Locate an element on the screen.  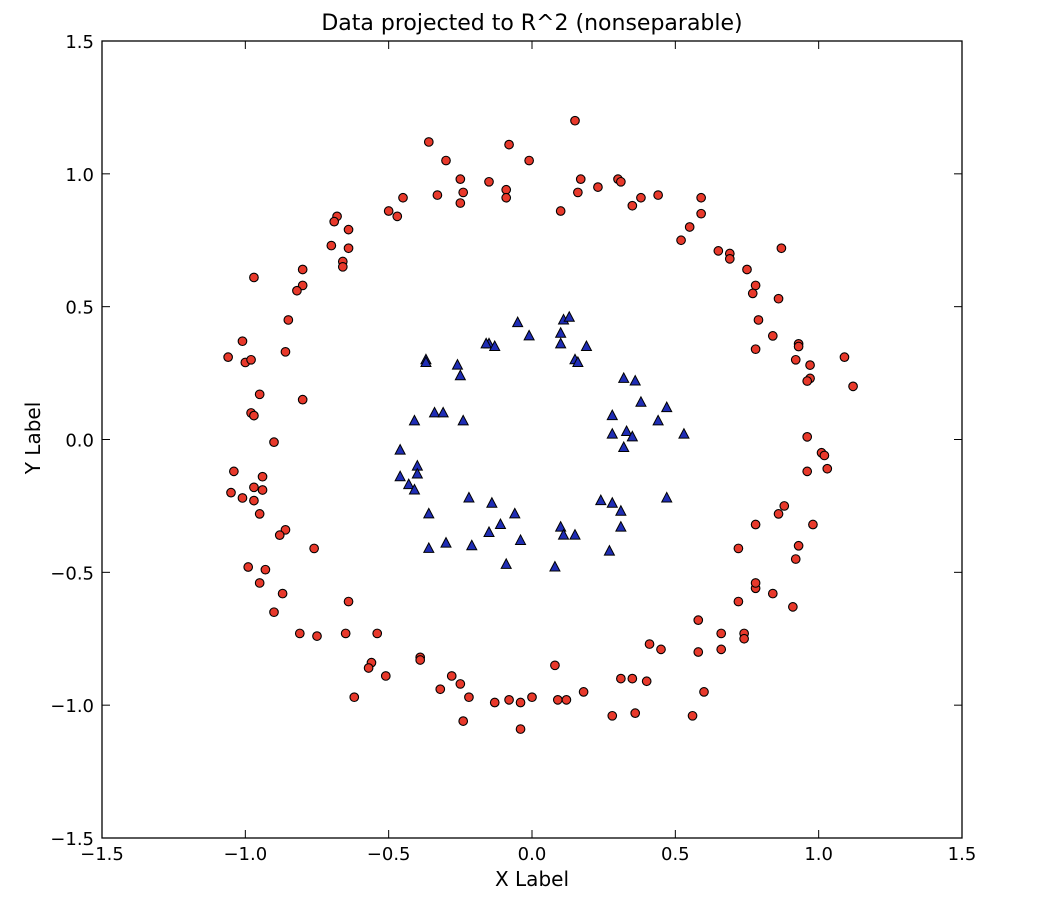
x-tick-label: −1.0 is located at coordinates (245, 854).